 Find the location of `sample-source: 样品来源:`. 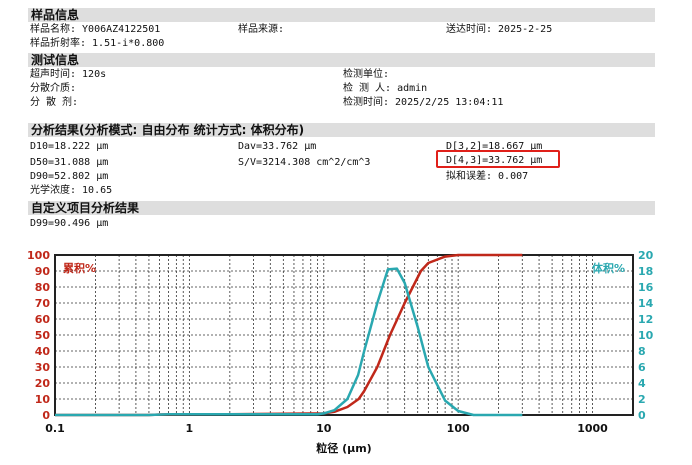

sample-source: 样品来源: is located at coordinates (261, 29).